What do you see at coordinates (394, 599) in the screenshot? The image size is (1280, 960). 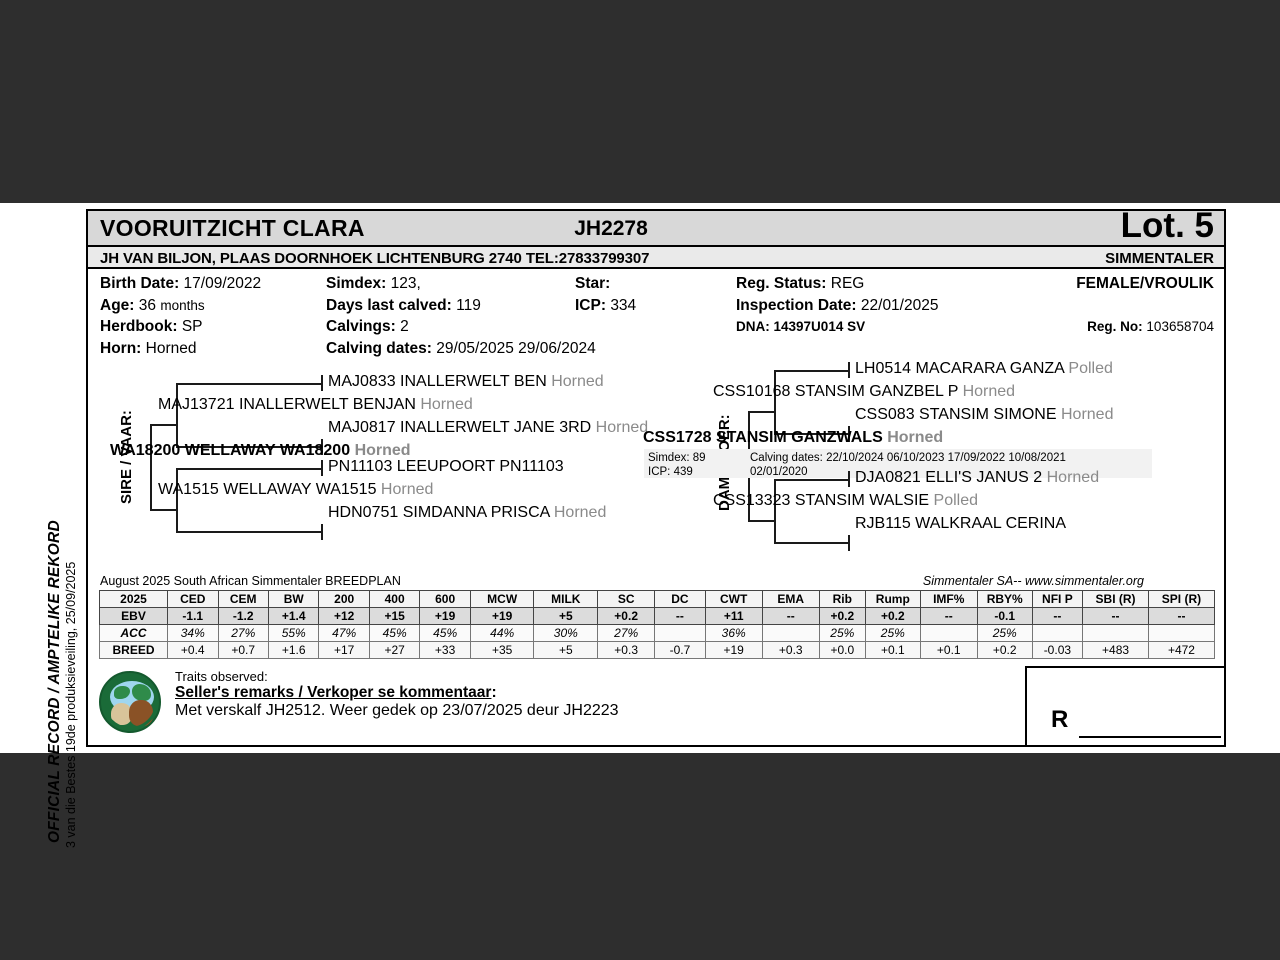 I see `breedplan-col-400: 400` at bounding box center [394, 599].